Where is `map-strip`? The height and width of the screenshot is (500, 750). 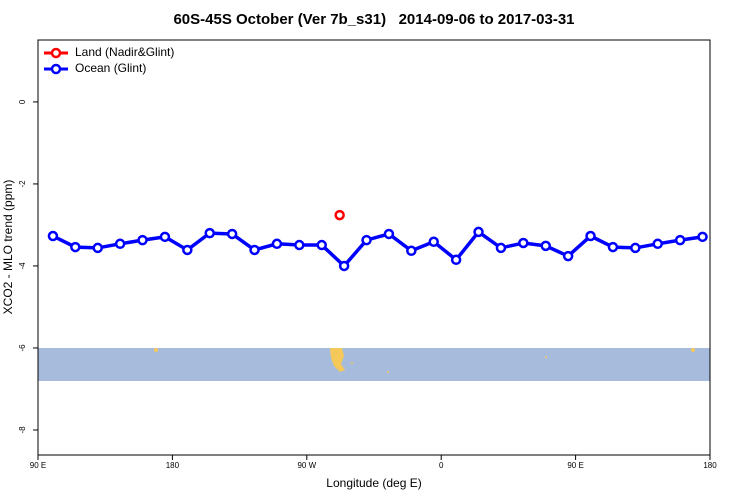 map-strip is located at coordinates (374, 364).